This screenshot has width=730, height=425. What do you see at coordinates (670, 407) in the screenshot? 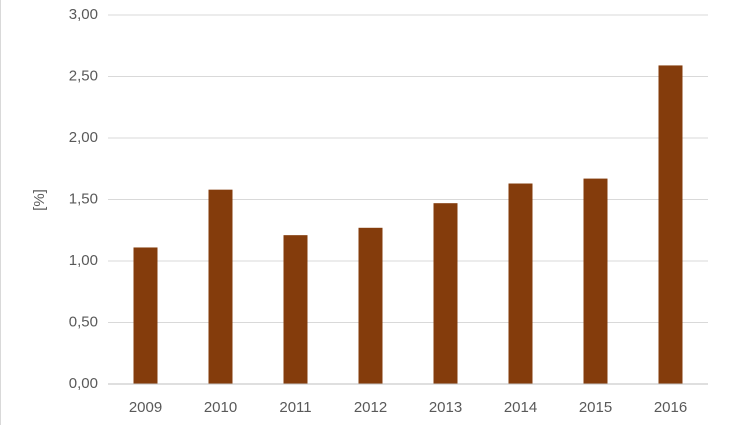
I see `x-tick-label: 2016` at bounding box center [670, 407].